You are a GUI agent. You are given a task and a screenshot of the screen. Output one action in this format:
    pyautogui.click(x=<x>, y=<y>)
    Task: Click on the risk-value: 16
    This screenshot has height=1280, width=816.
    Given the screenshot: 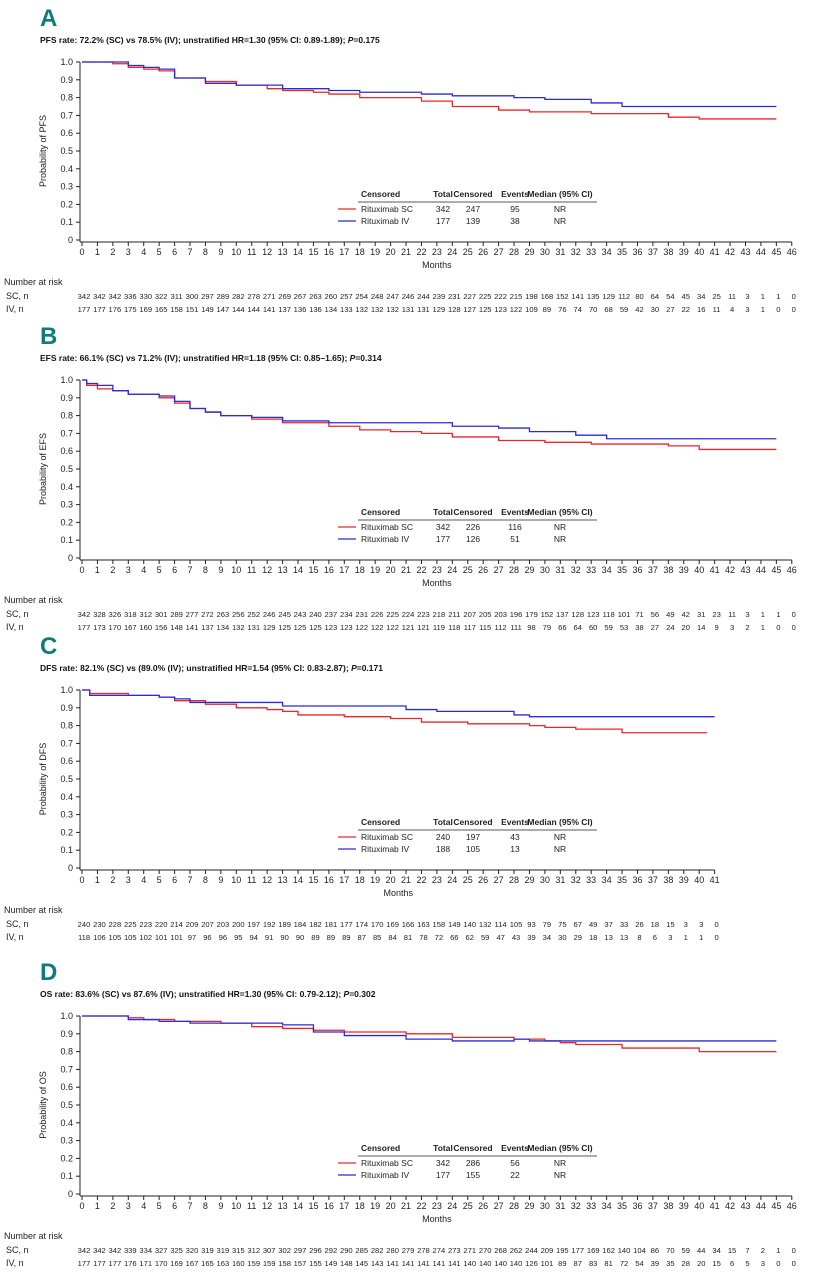 What is the action you would take?
    pyautogui.click(x=701, y=309)
    